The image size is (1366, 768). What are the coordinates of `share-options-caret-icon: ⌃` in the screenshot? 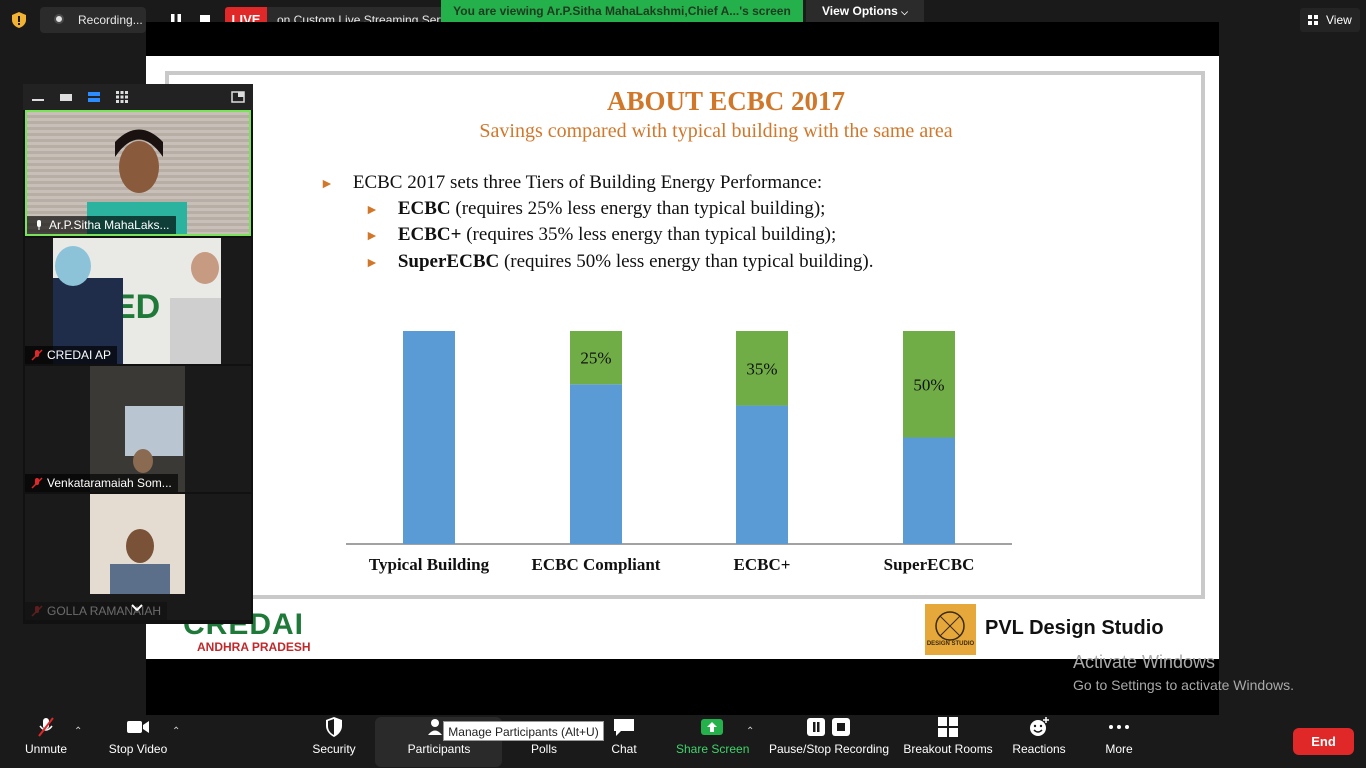 It's located at (750, 731).